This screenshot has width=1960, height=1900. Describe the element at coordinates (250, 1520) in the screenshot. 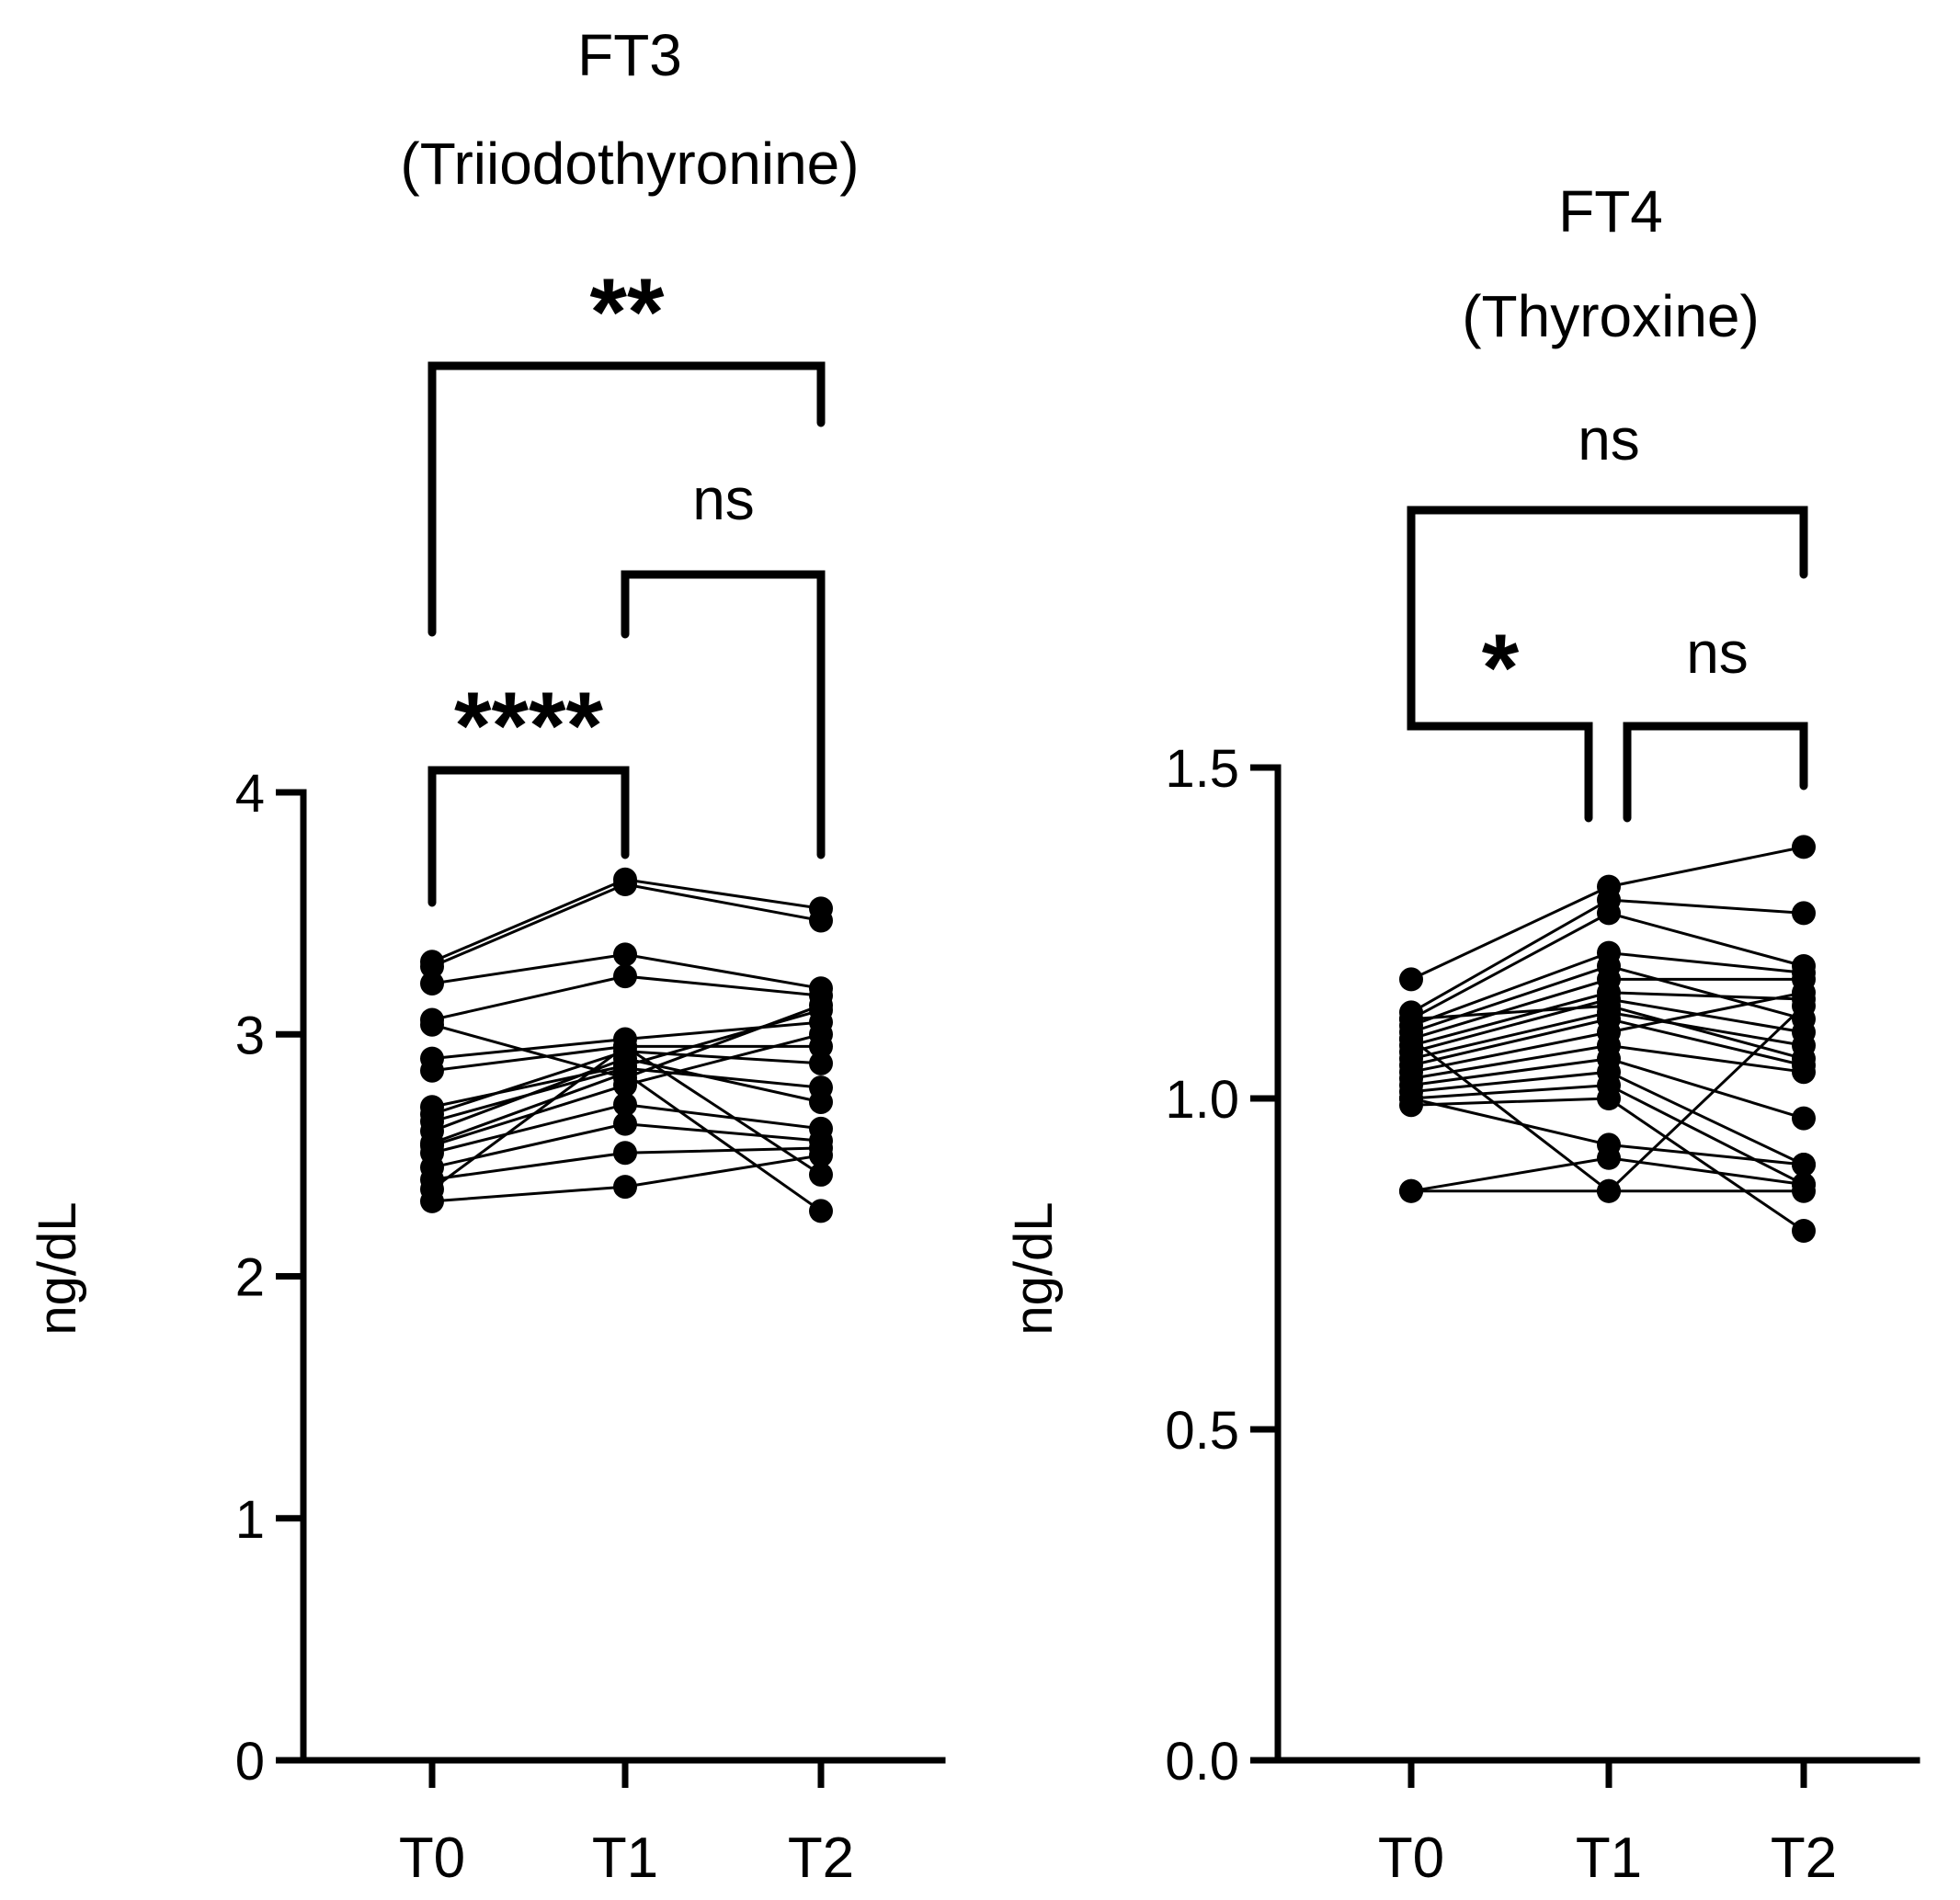

I see `ft3-y-tick-label: 1` at that location.